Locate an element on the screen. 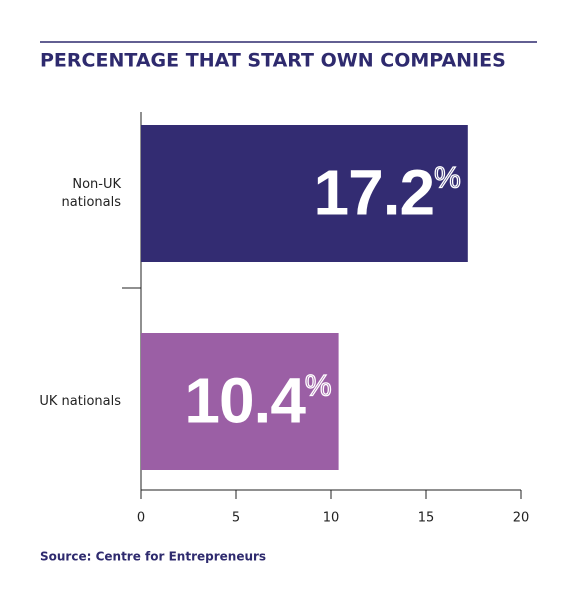 Image resolution: width=579 pixels, height=604 pixels. source: Source: Centre for Entrepreneurs is located at coordinates (153, 557).